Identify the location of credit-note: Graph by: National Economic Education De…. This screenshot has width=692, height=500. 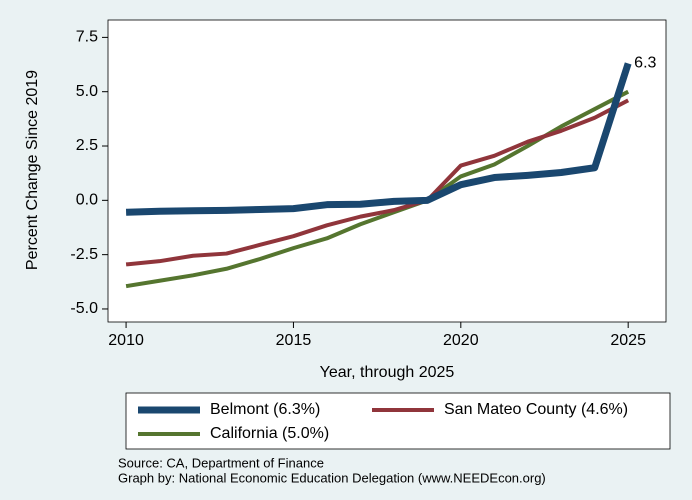
(332, 477).